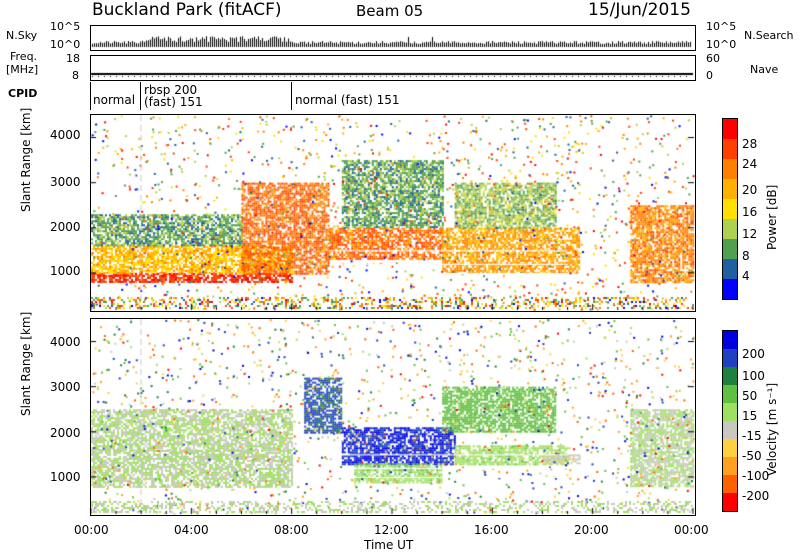  I want to click on xlabel: Time UT, so click(389, 545).